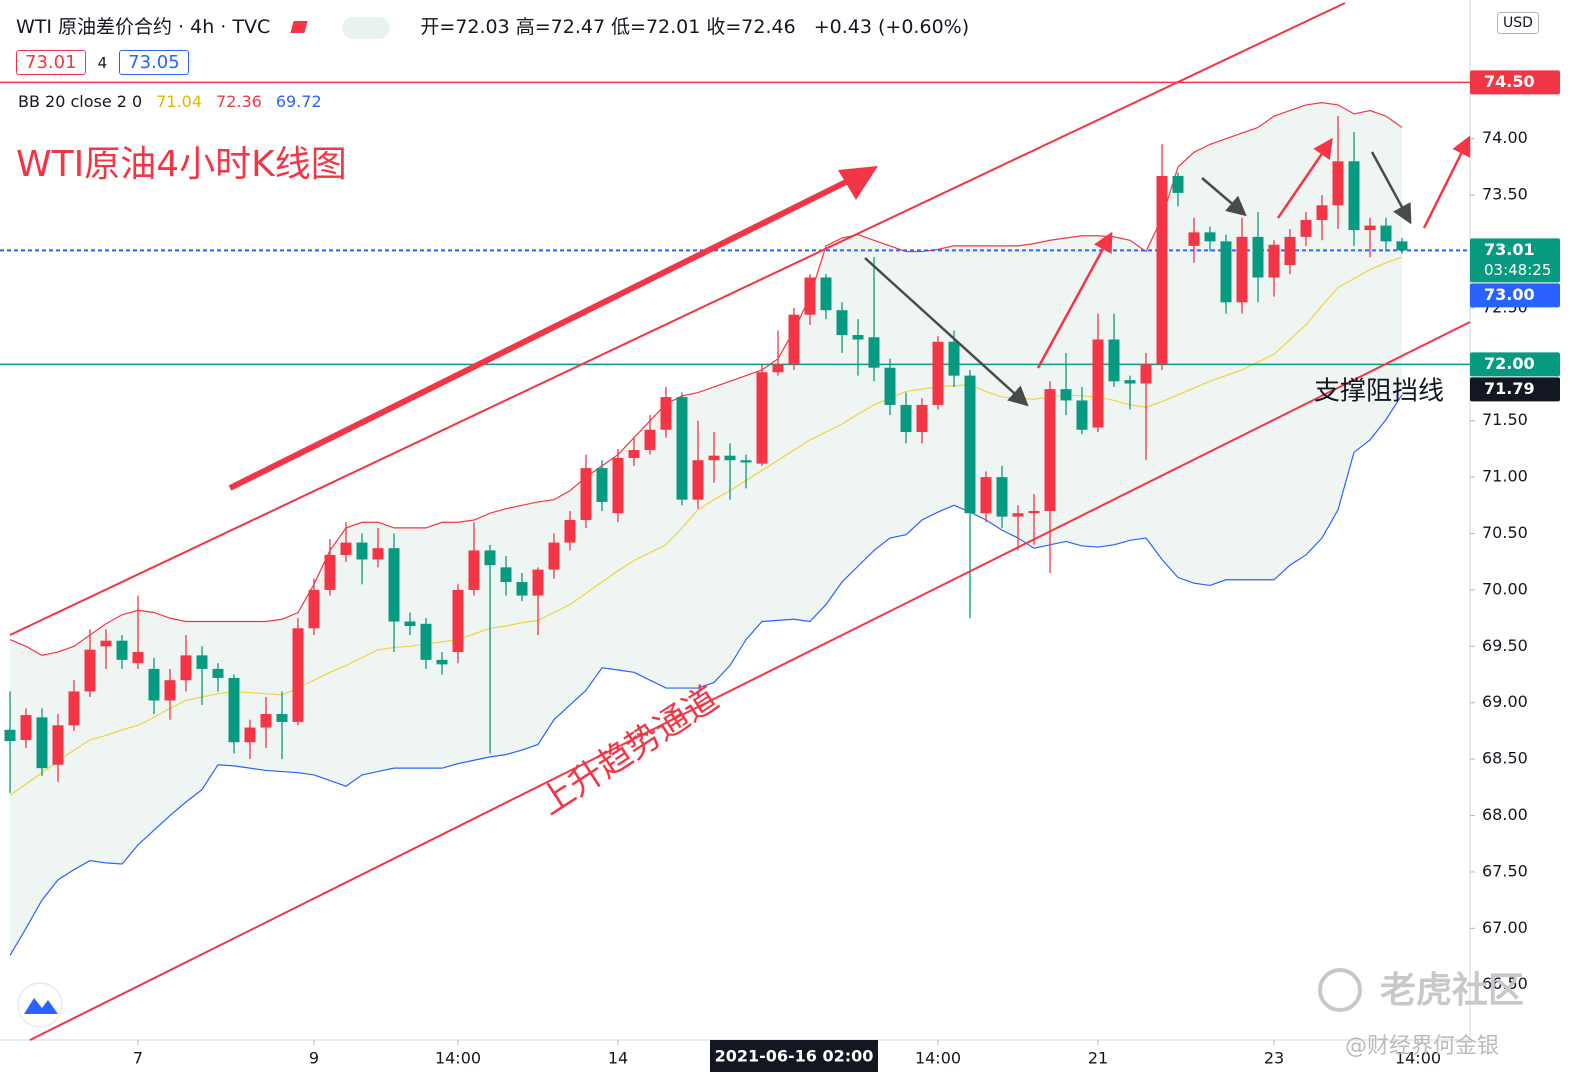 The height and width of the screenshot is (1088, 1576). Describe the element at coordinates (1505, 758) in the screenshot. I see `y-tick-label: 68.50` at that location.